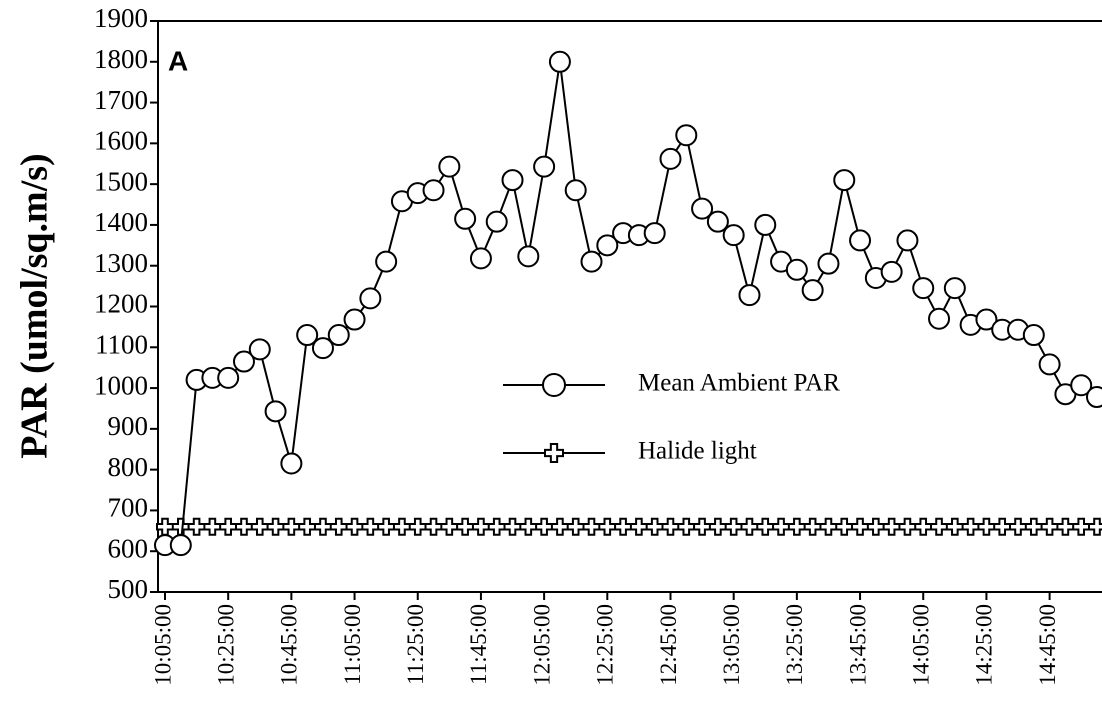 This screenshot has width=1102, height=719. I want to click on x-tick-label: 13:45:00, so click(857, 645).